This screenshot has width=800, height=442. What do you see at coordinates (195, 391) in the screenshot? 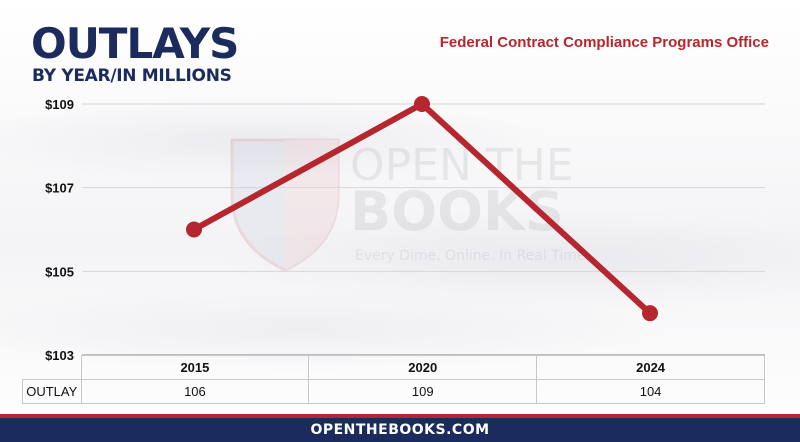
I see `table-cell-2015: 106` at bounding box center [195, 391].